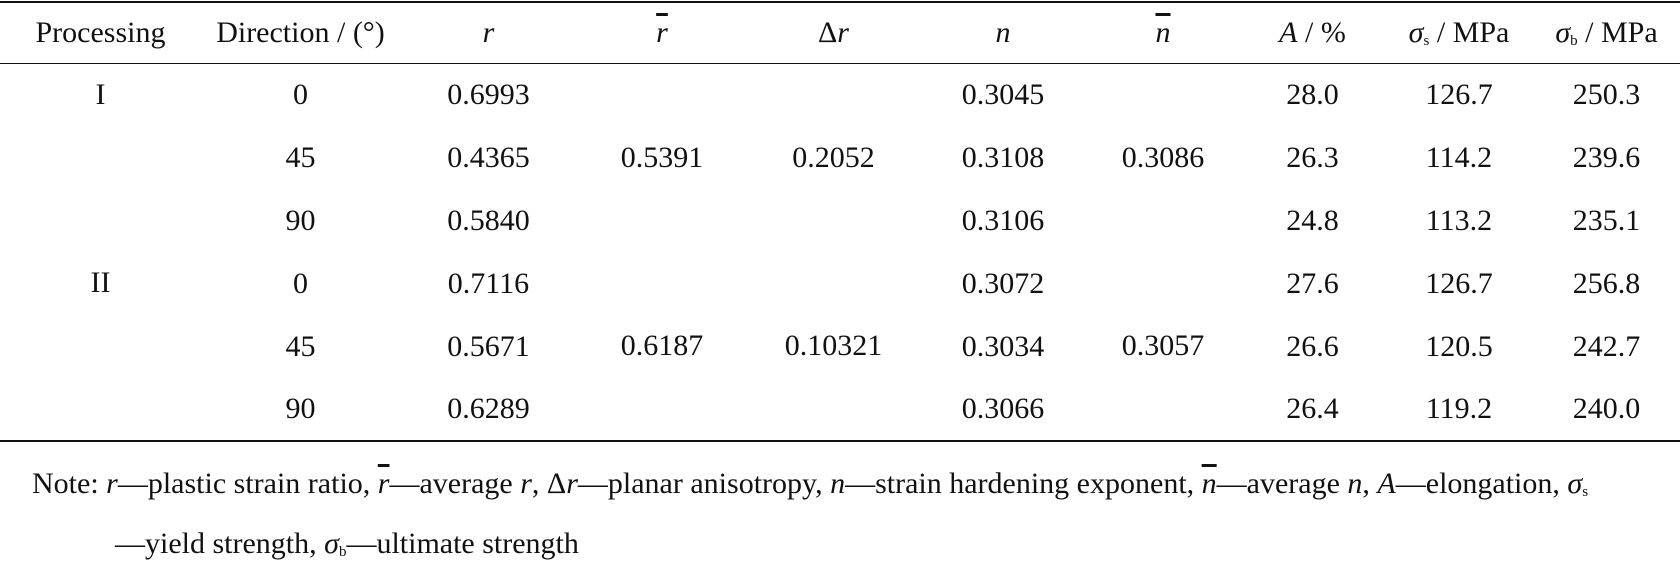 Image resolution: width=1680 pixels, height=578 pixels. I want to click on table-cell: 250.3, so click(1606, 94).